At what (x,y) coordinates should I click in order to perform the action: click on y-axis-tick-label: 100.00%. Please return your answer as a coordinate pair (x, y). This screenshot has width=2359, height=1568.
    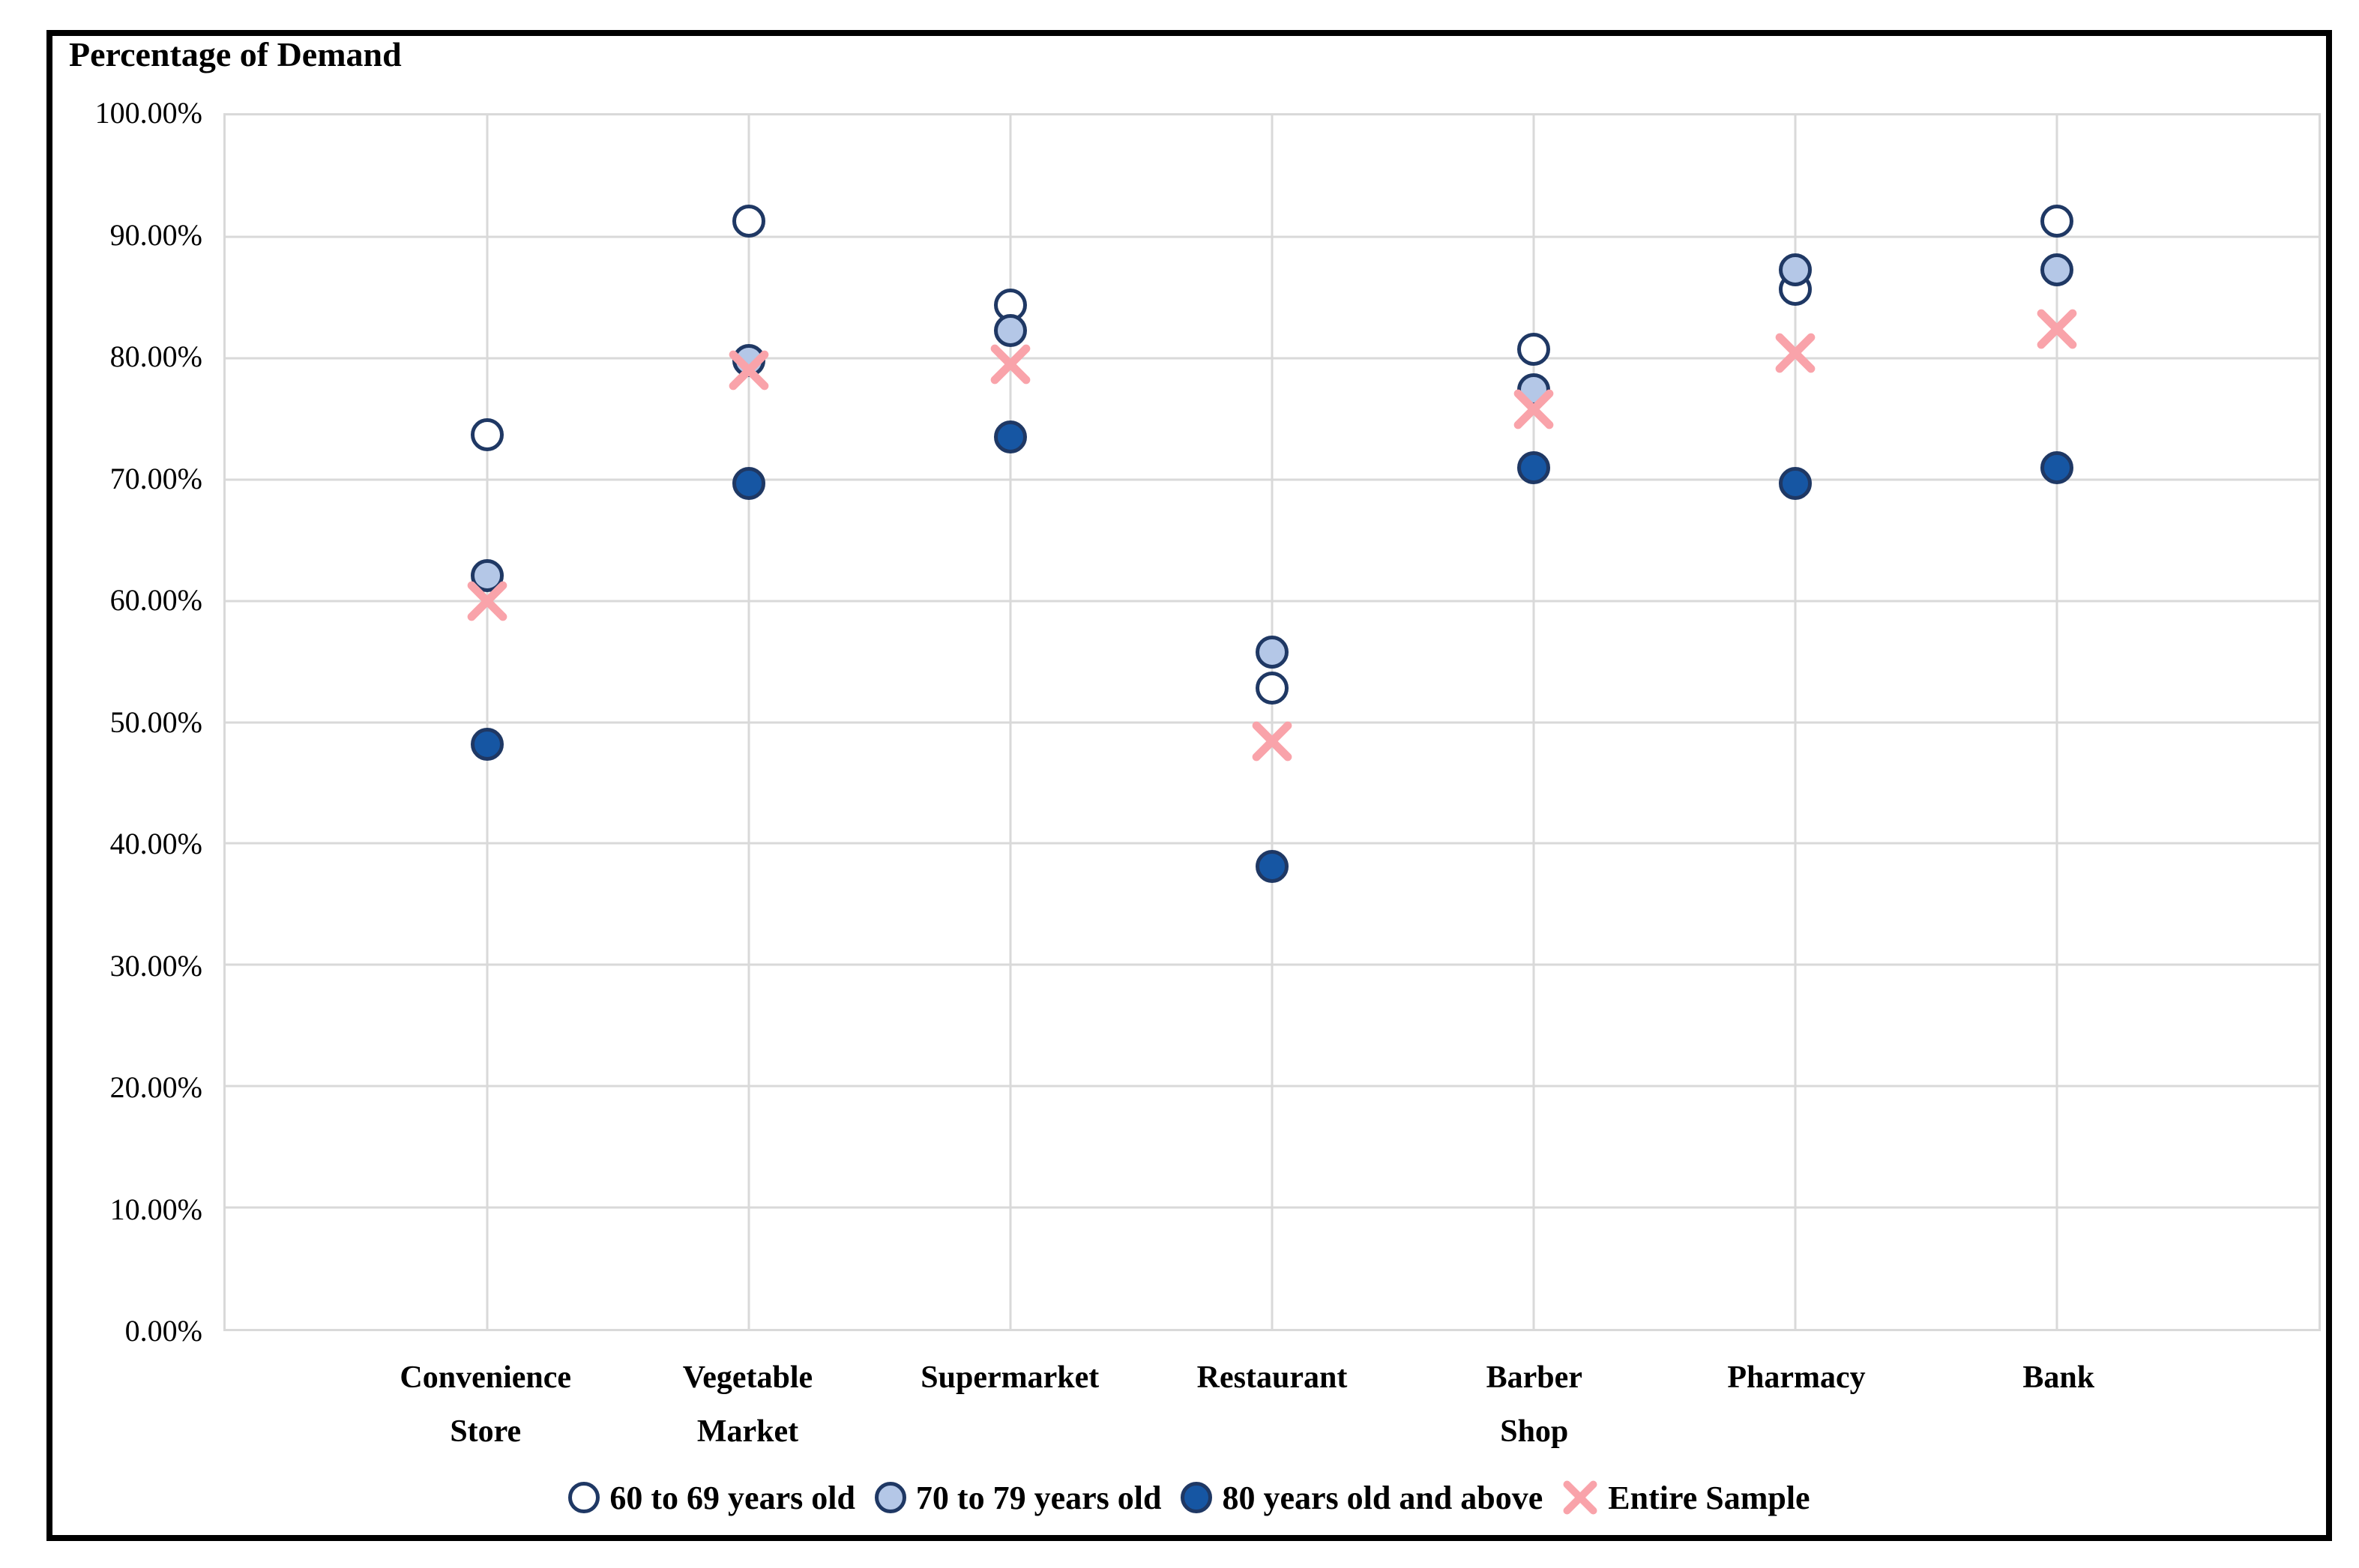
    Looking at the image, I should click on (148, 113).